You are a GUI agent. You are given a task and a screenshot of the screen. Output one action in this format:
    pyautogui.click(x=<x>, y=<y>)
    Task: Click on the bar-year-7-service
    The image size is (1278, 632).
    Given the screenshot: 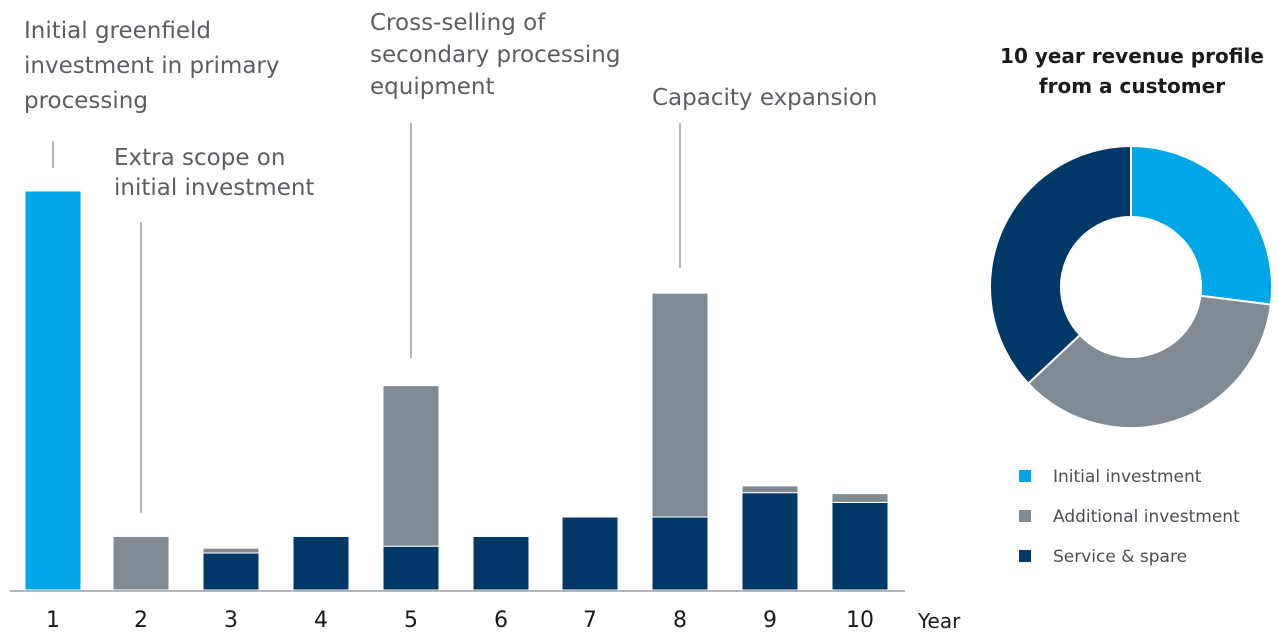 What is the action you would take?
    pyautogui.click(x=590, y=553)
    